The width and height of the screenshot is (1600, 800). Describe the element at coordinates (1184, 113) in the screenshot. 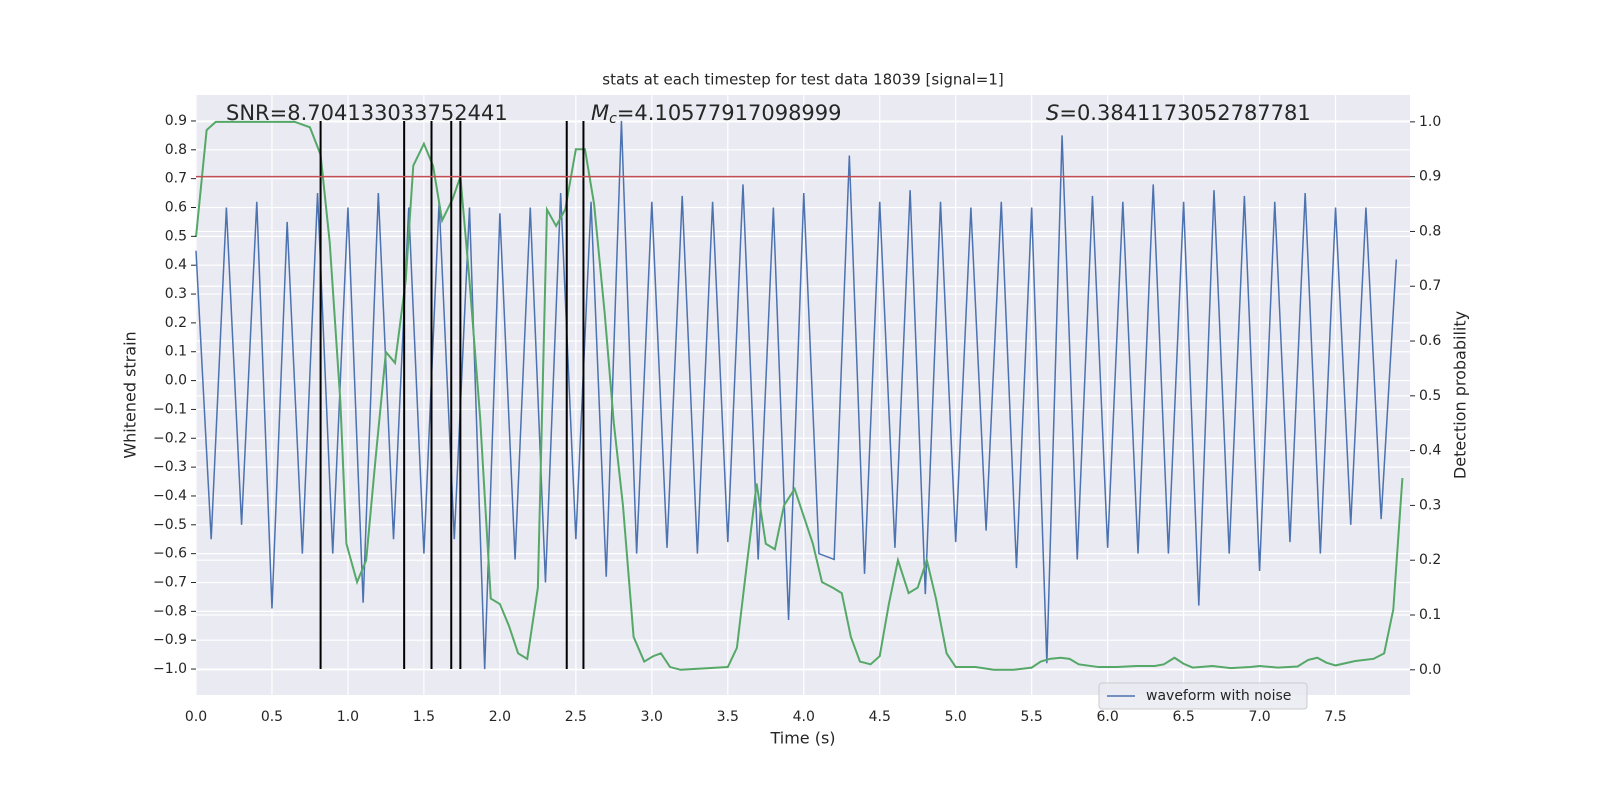

I see `annotation-text: =0.3841173052787781` at that location.